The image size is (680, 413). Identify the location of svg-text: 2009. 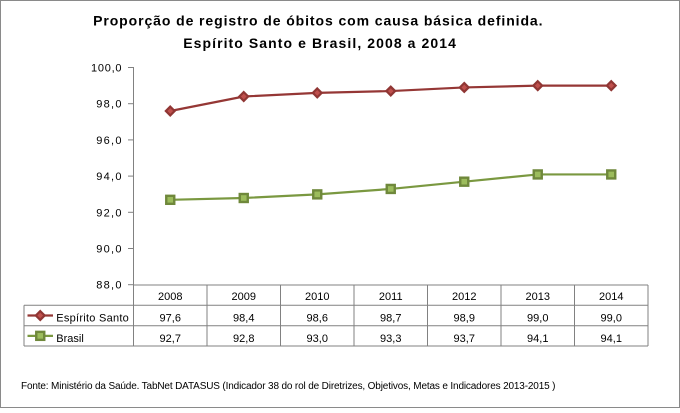
(244, 297).